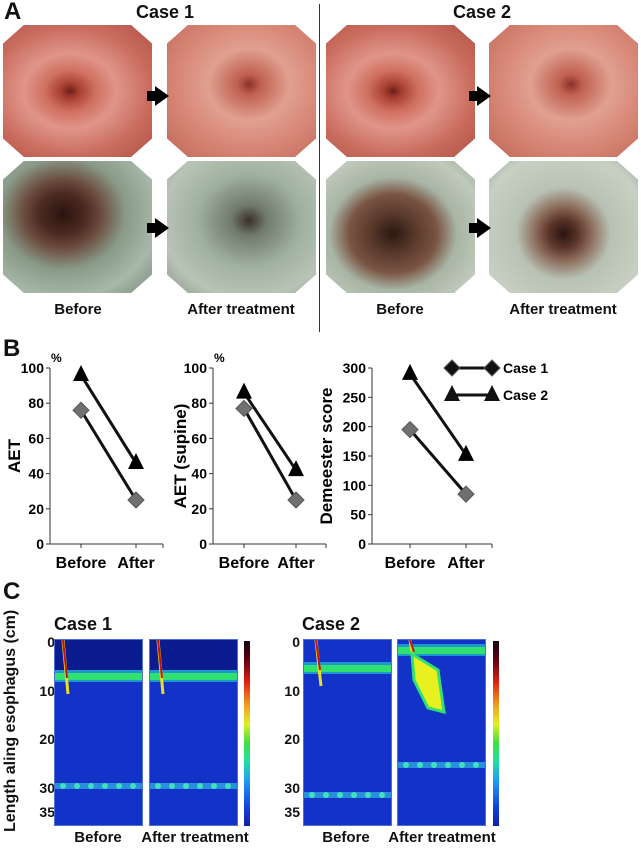  Describe the element at coordinates (10, 720) in the screenshot. I see `manometry-y-axis-label: Length aling esophagus (cm)` at that location.